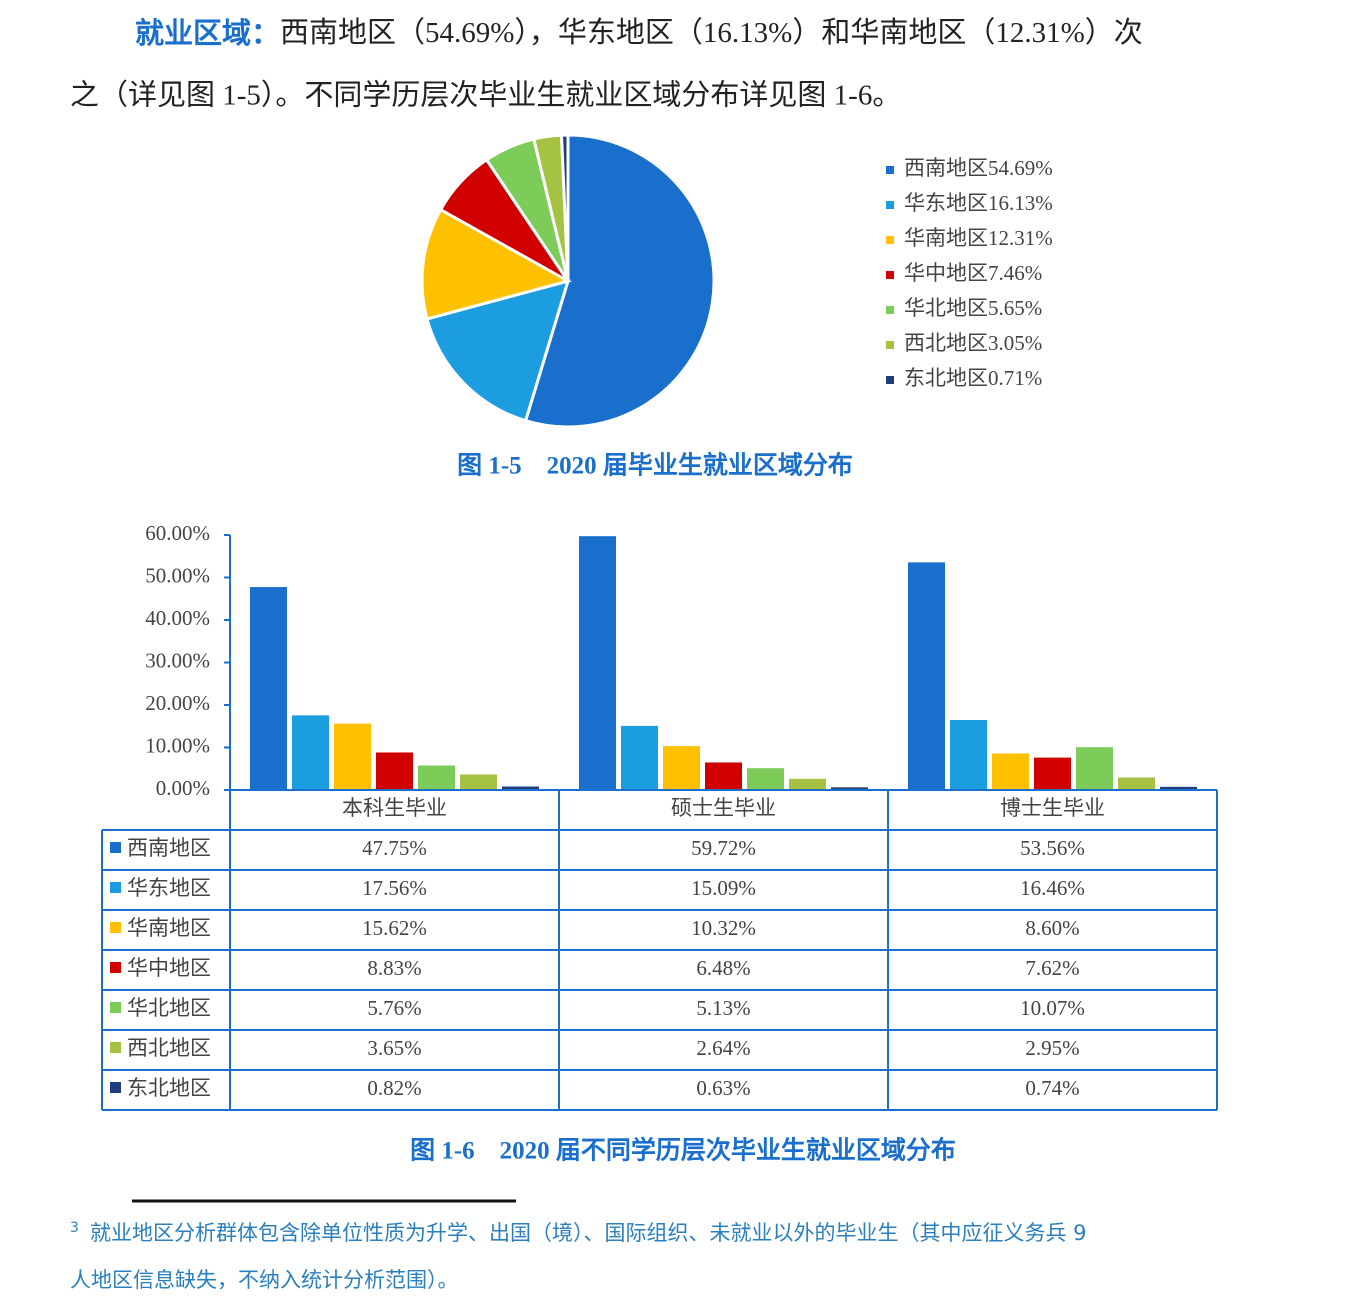 Image resolution: width=1354 pixels, height=1314 pixels. What do you see at coordinates (723, 968) in the screenshot?
I see `table-cell: 6.48%` at bounding box center [723, 968].